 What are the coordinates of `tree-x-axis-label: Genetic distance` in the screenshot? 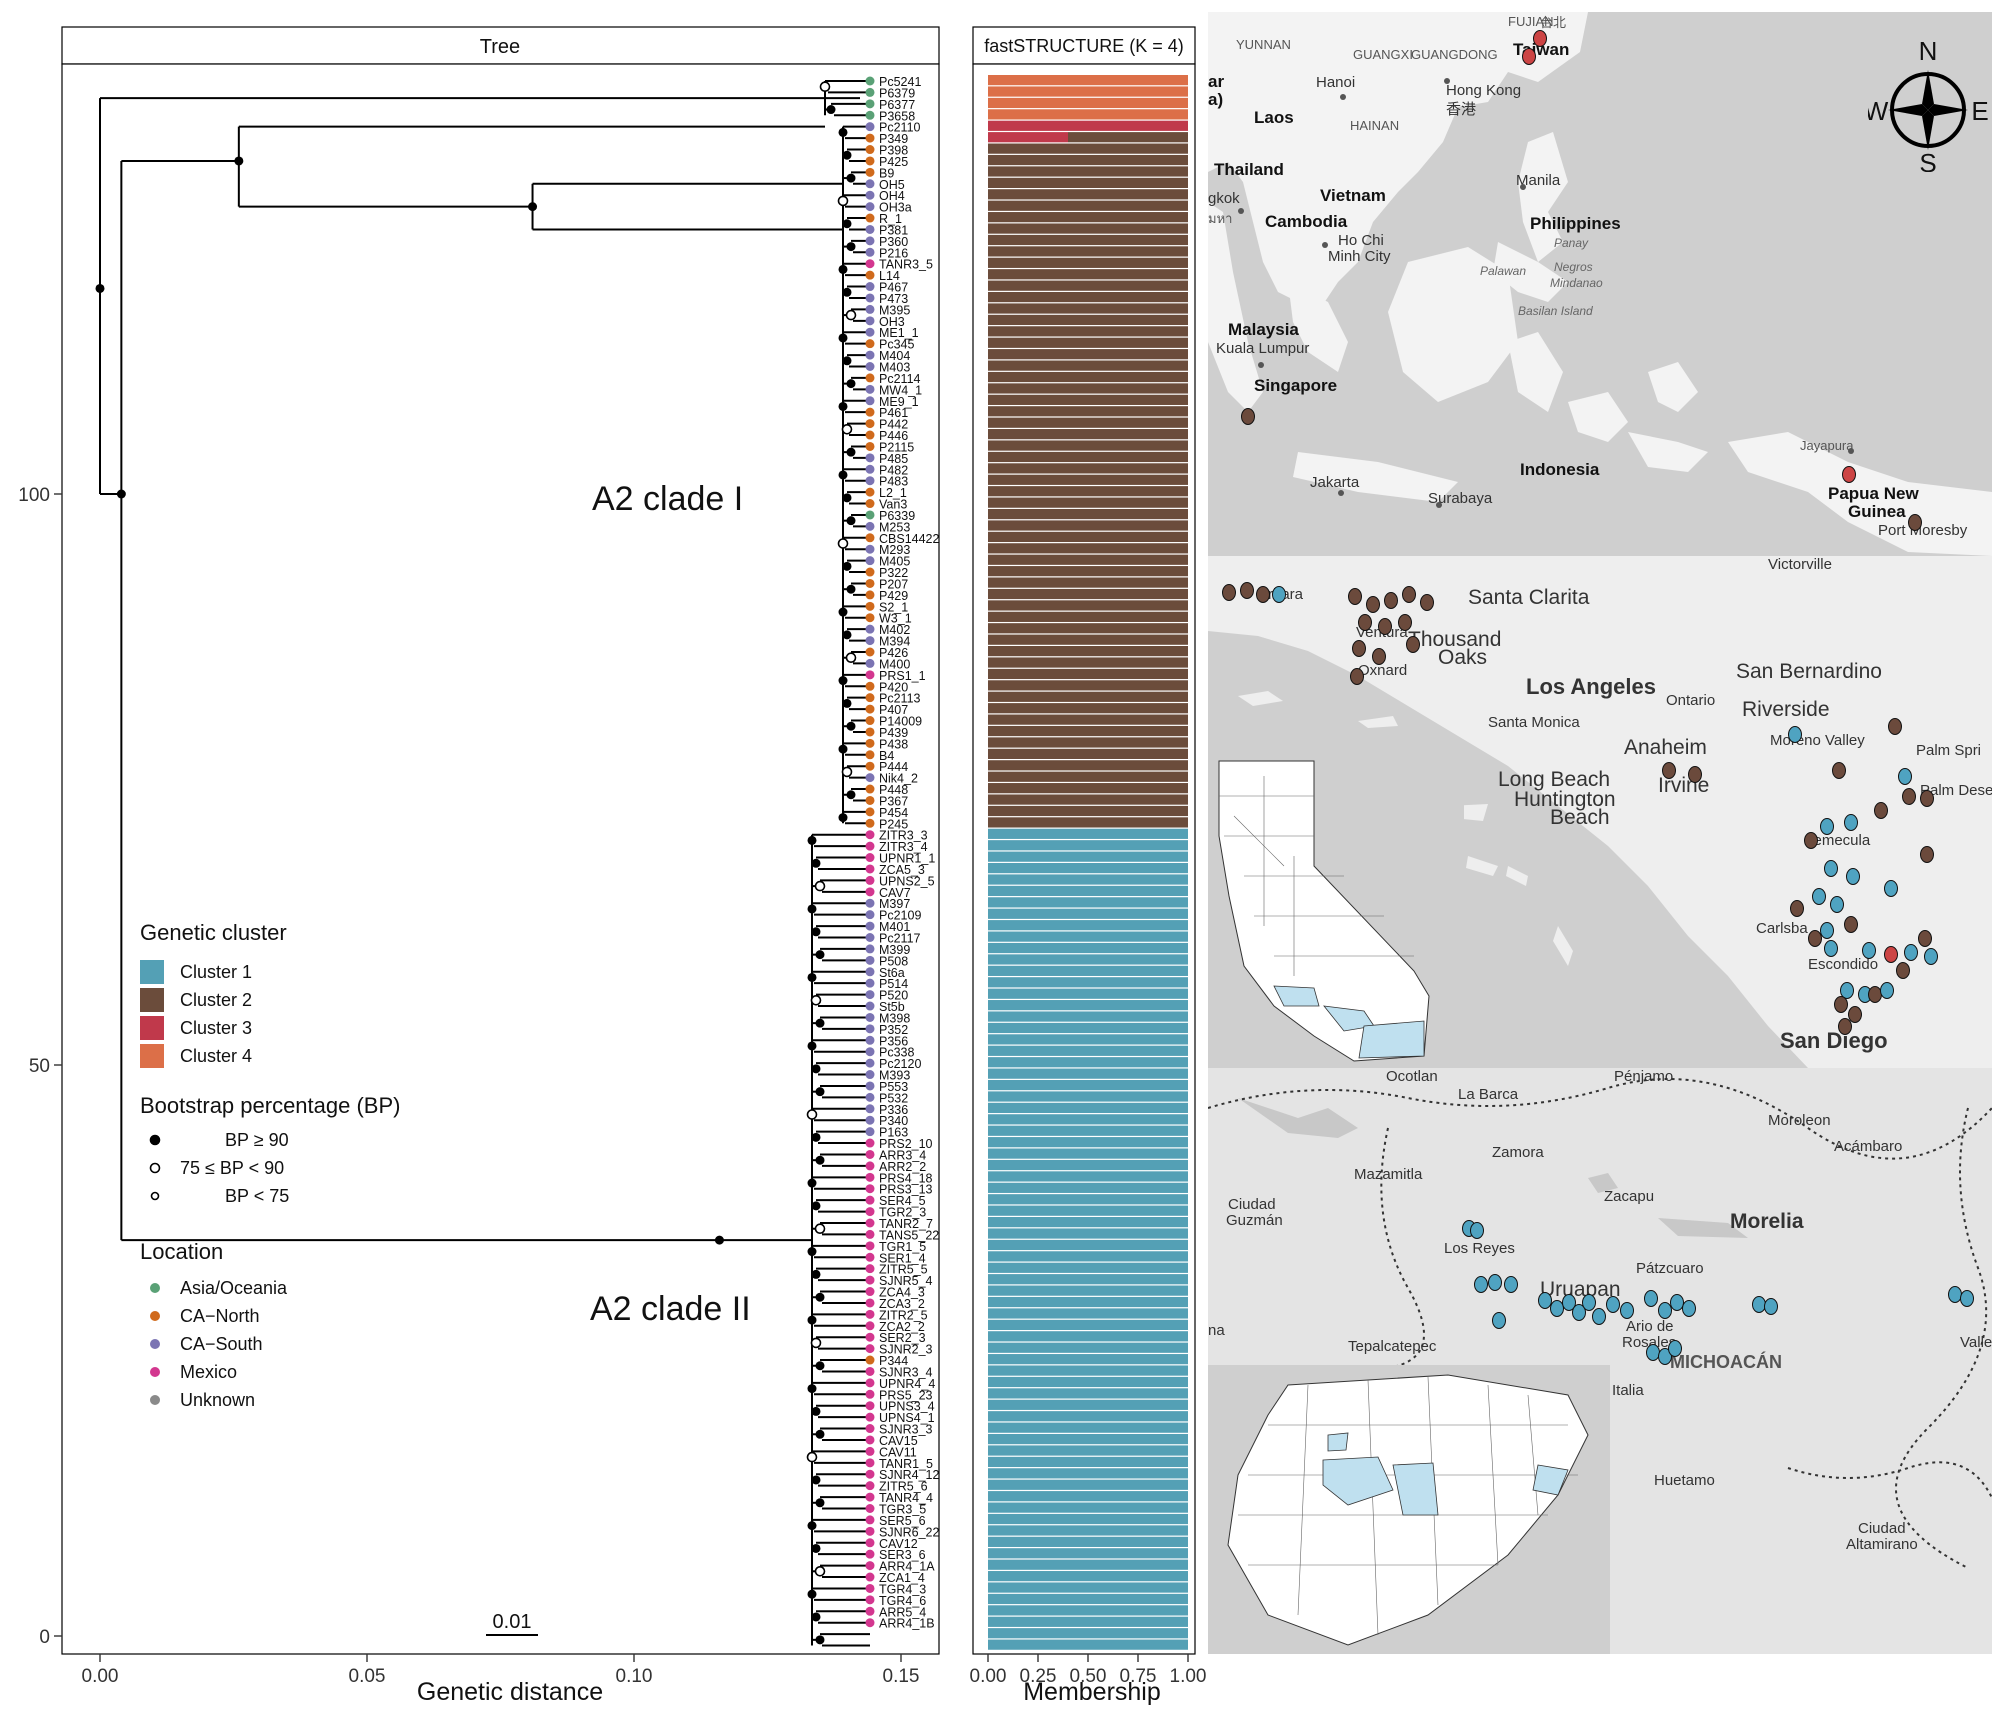 It's located at (510, 1692).